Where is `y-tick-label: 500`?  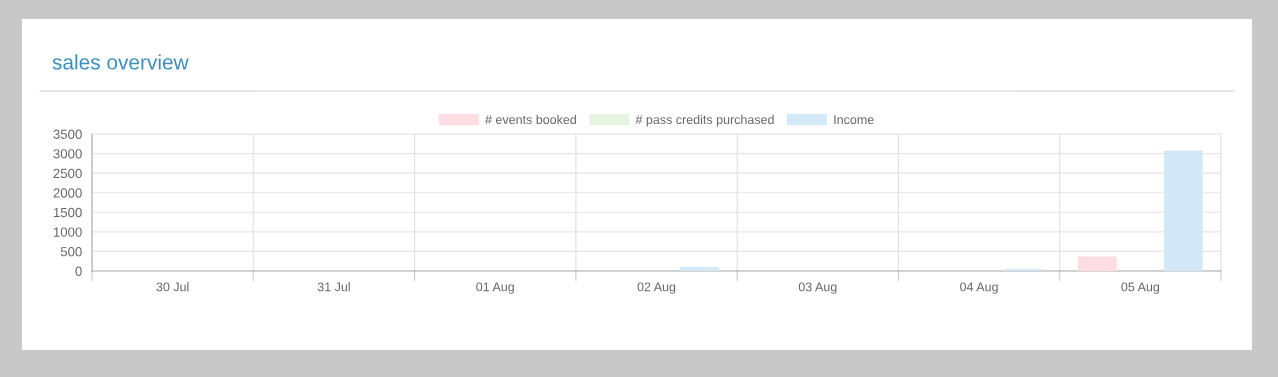 y-tick-label: 500 is located at coordinates (71, 252).